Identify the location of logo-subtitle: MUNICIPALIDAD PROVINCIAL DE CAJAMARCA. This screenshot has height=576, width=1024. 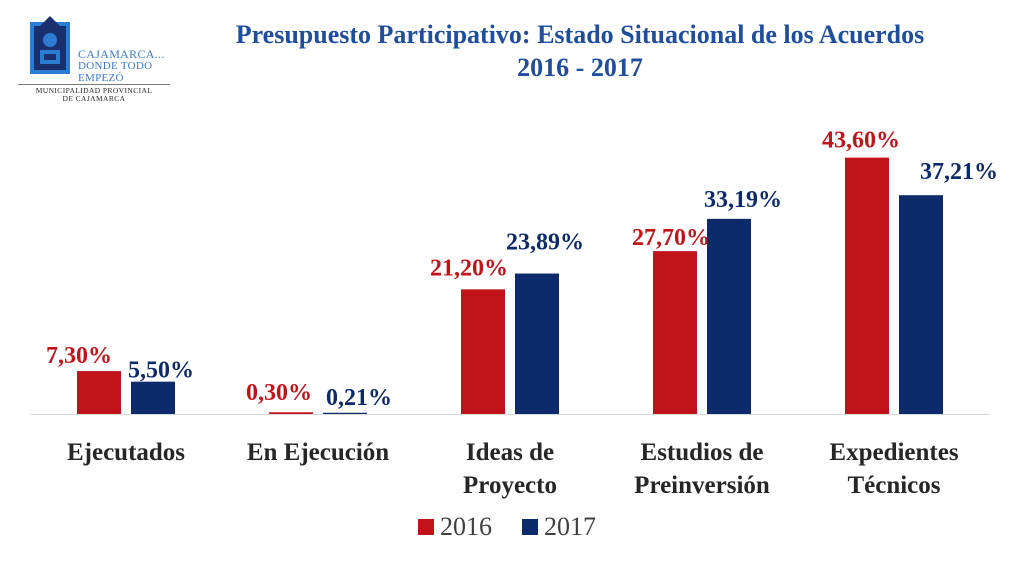
(94, 95).